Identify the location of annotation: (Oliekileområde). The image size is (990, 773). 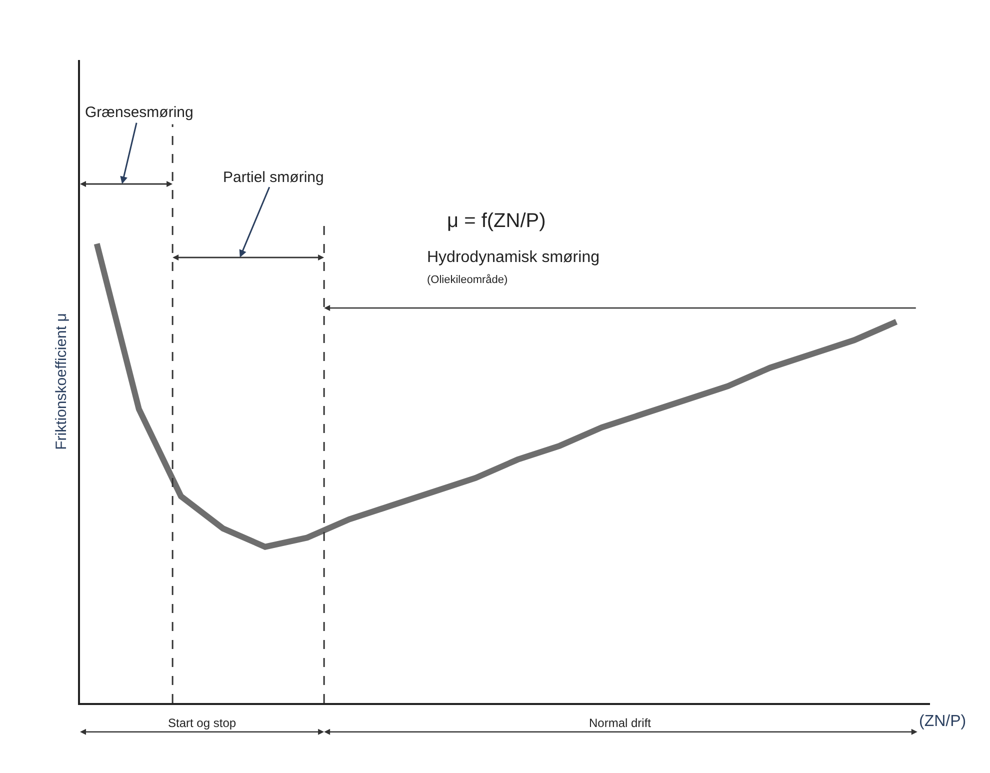
(467, 280).